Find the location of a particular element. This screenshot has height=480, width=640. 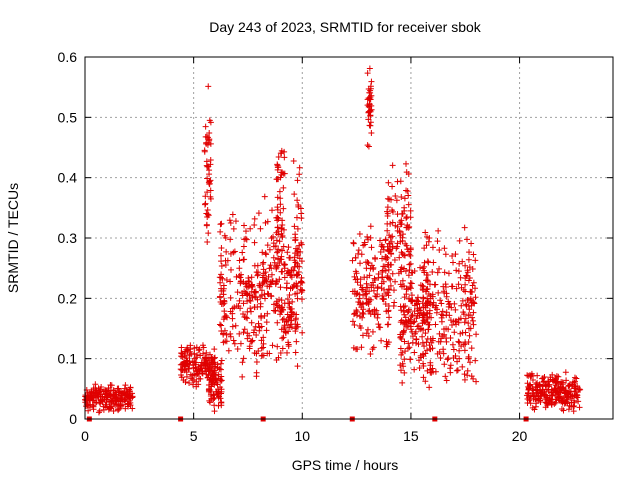

y-tick-label: 0.3 is located at coordinates (68, 238).